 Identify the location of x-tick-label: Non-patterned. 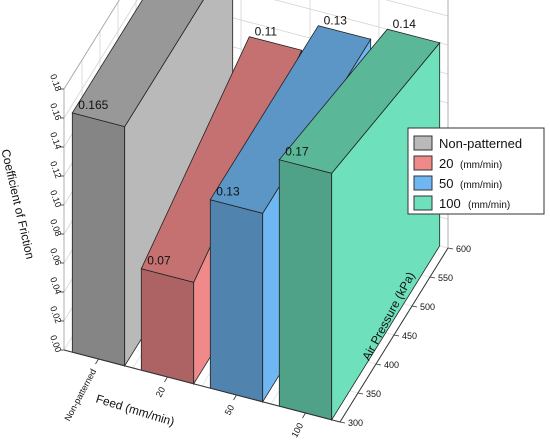
(80, 395).